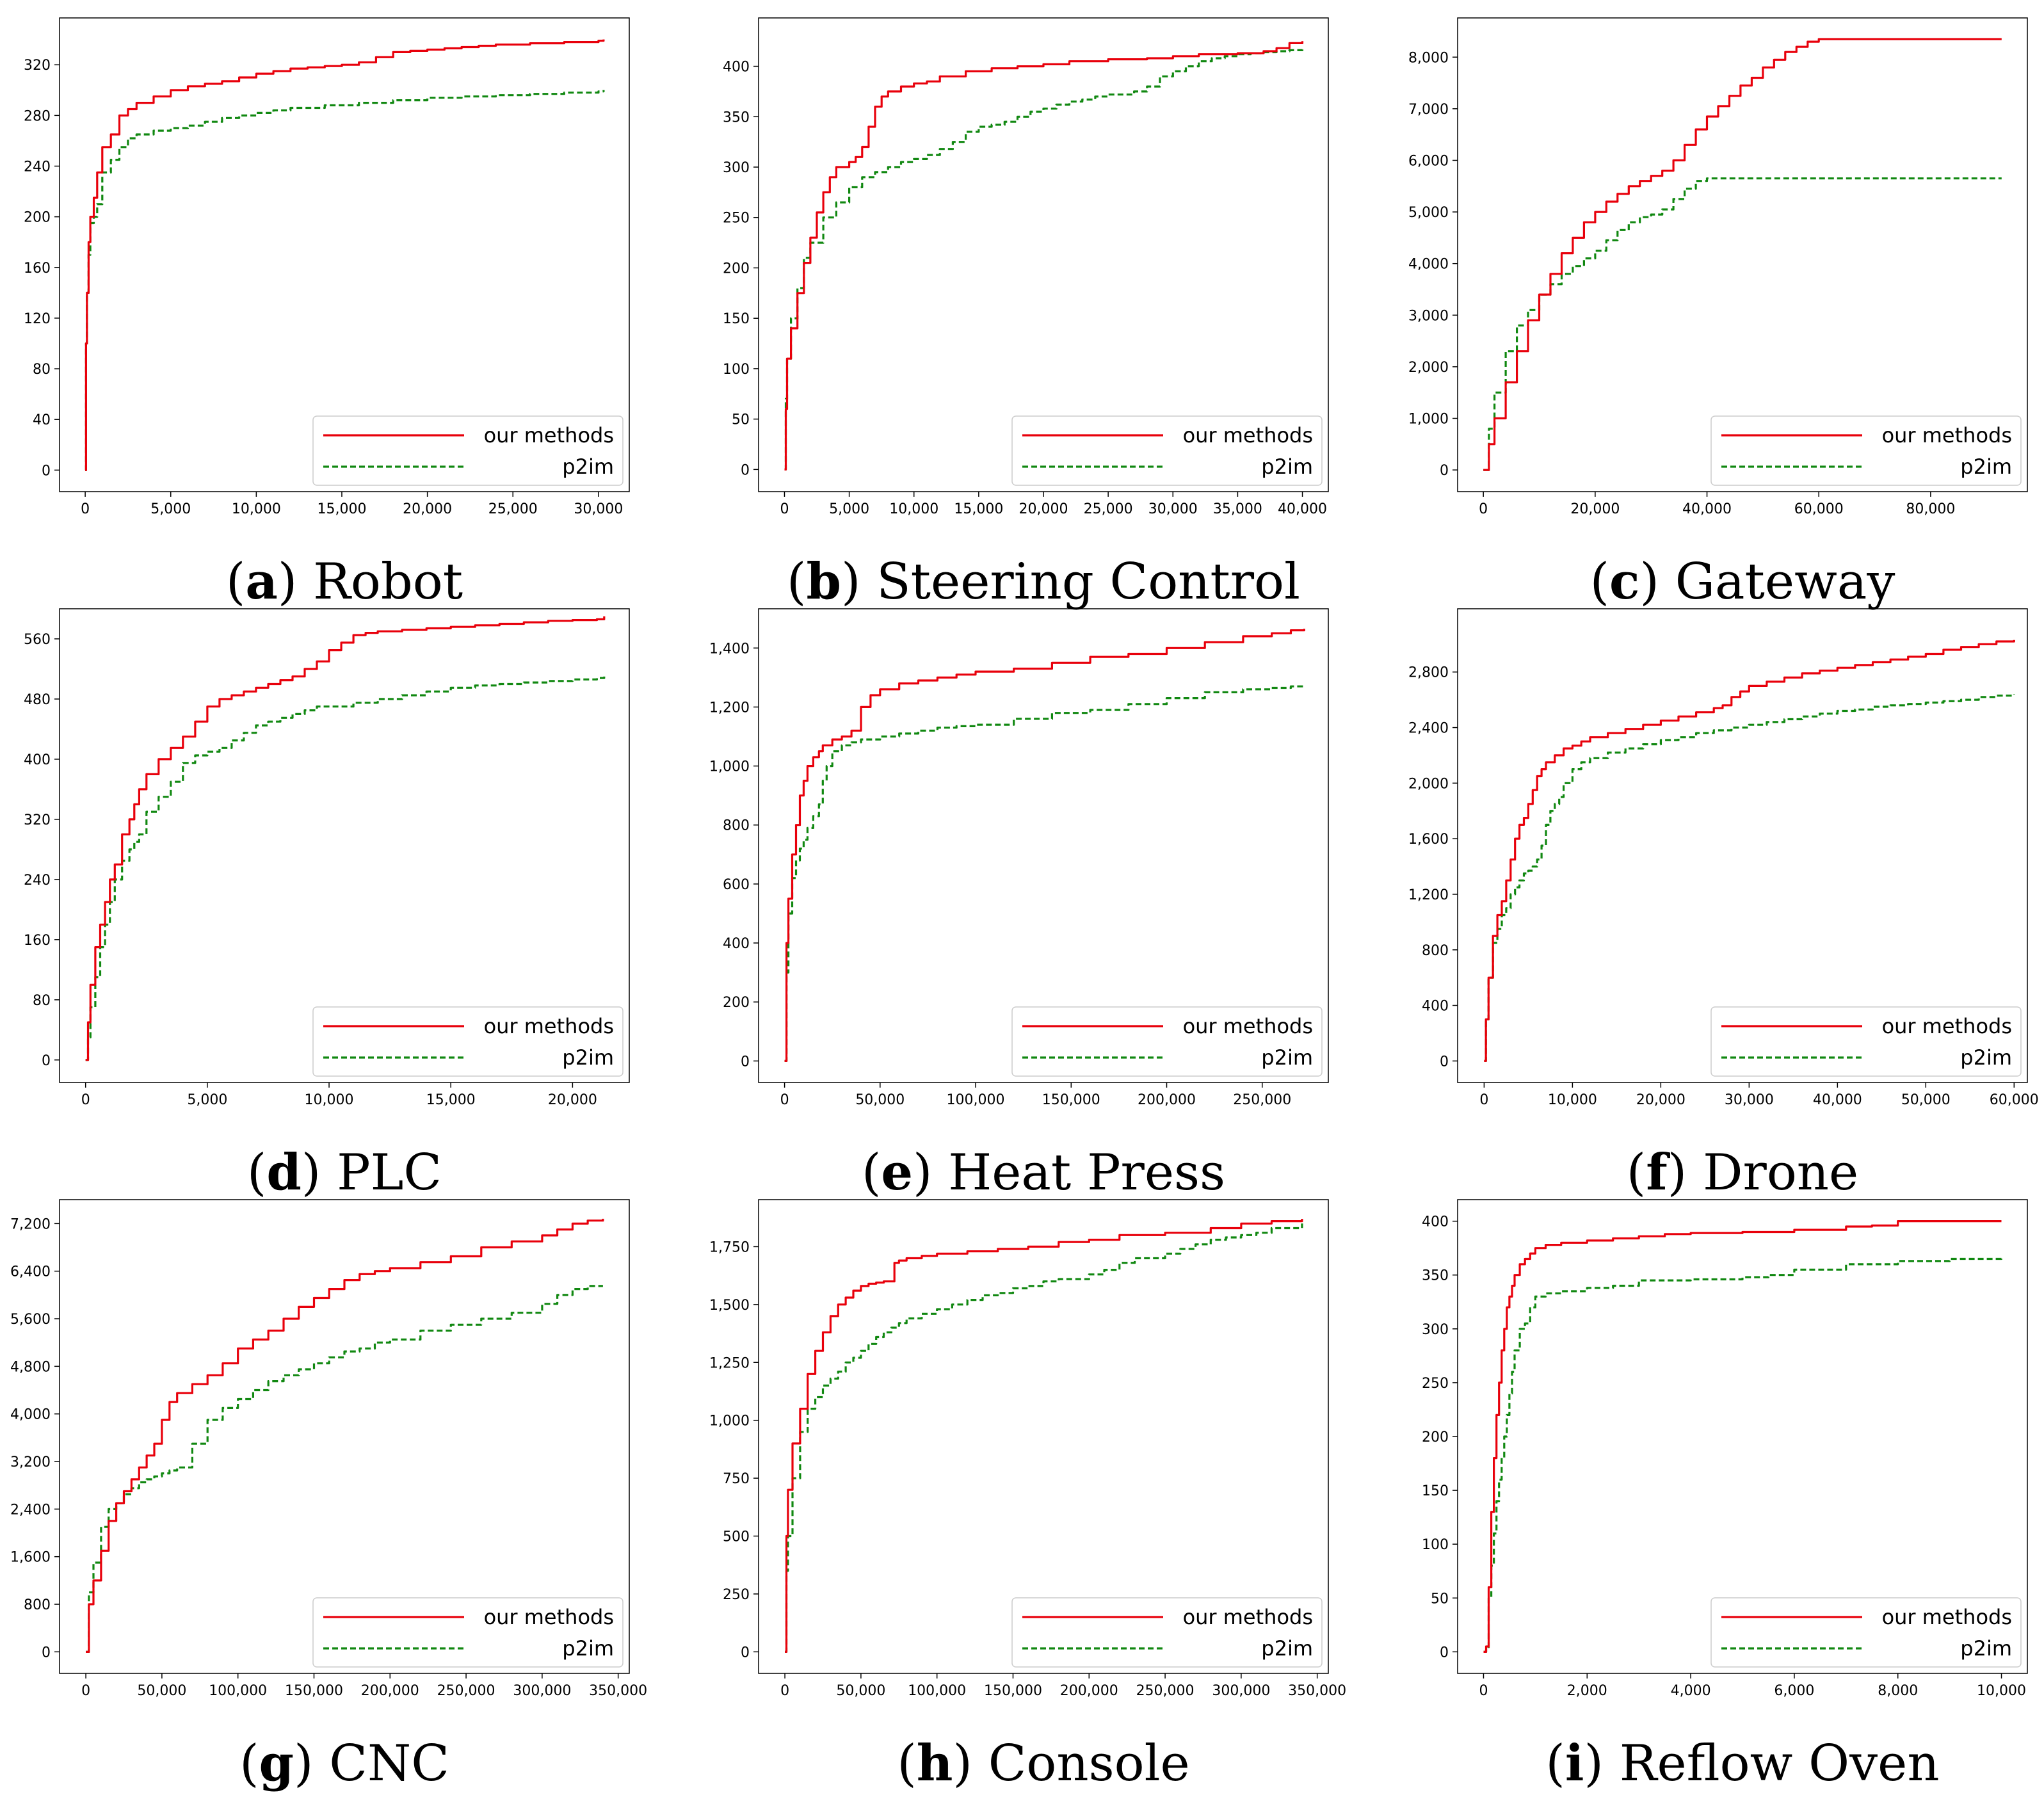  What do you see at coordinates (729, 1363) in the screenshot?
I see `y-tick-label: 1,250` at bounding box center [729, 1363].